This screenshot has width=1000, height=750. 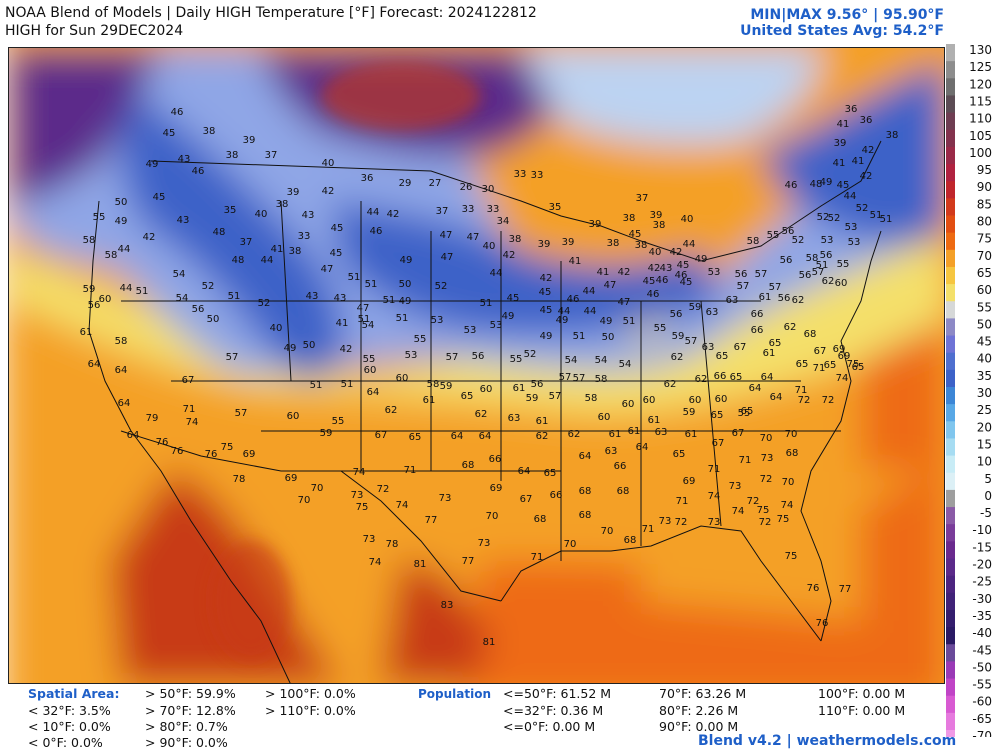 What do you see at coordinates (230, 210) in the screenshot?
I see `temp-label: 35` at bounding box center [230, 210].